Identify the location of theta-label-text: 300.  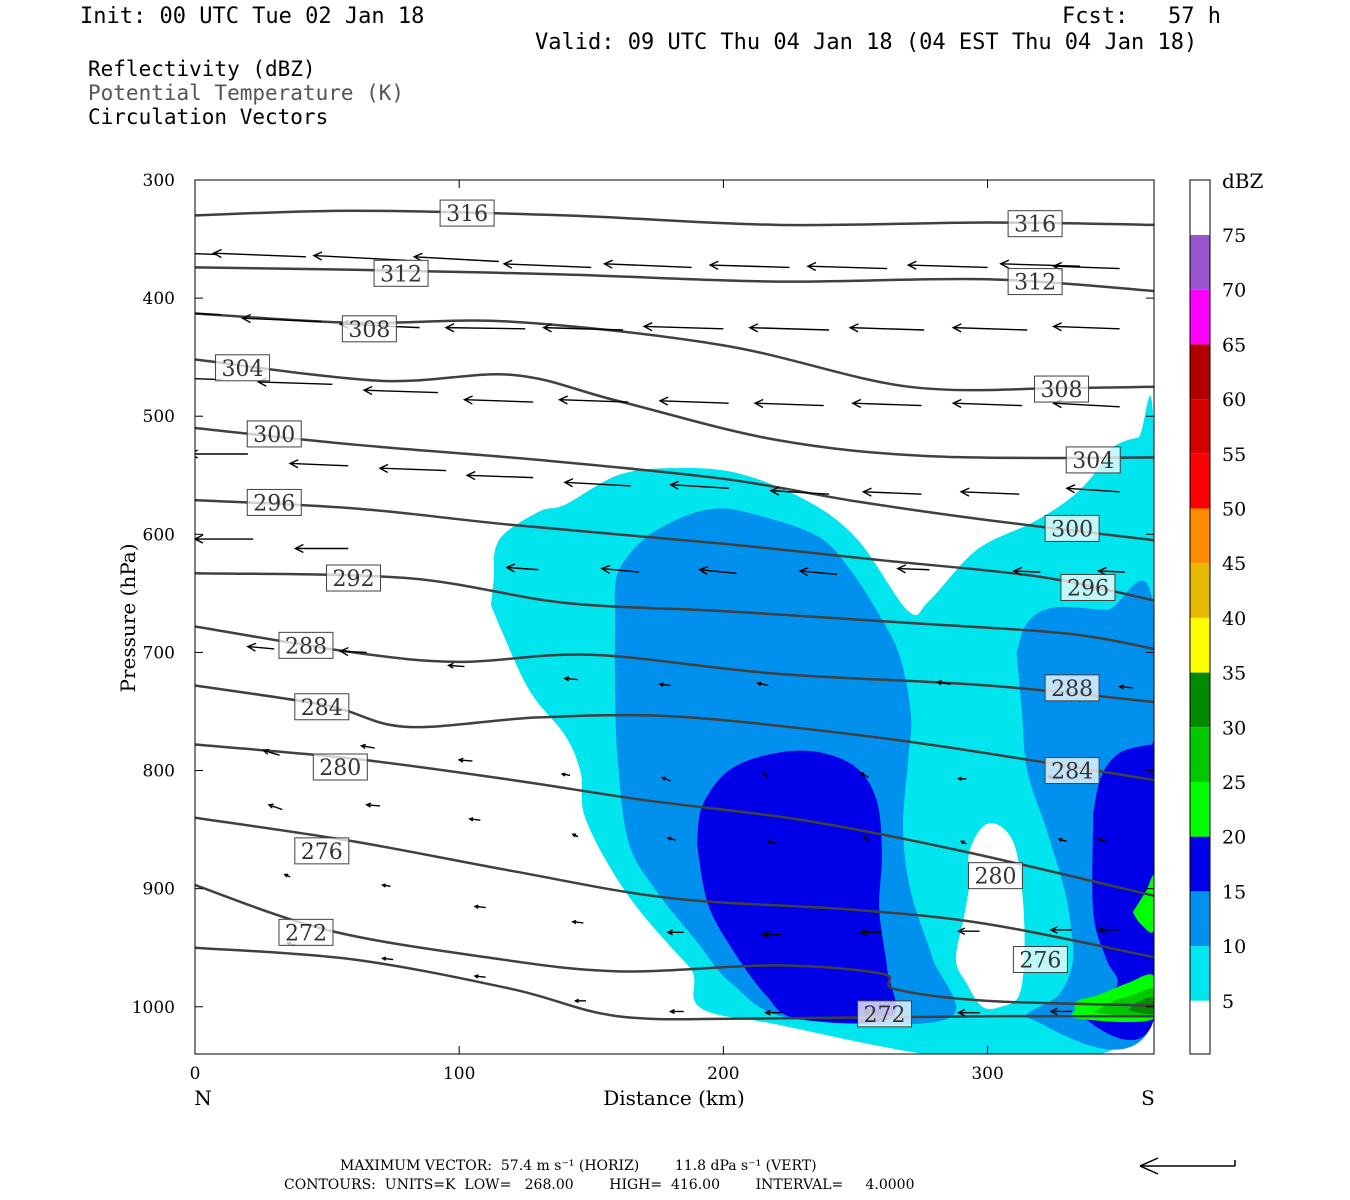
(274, 435).